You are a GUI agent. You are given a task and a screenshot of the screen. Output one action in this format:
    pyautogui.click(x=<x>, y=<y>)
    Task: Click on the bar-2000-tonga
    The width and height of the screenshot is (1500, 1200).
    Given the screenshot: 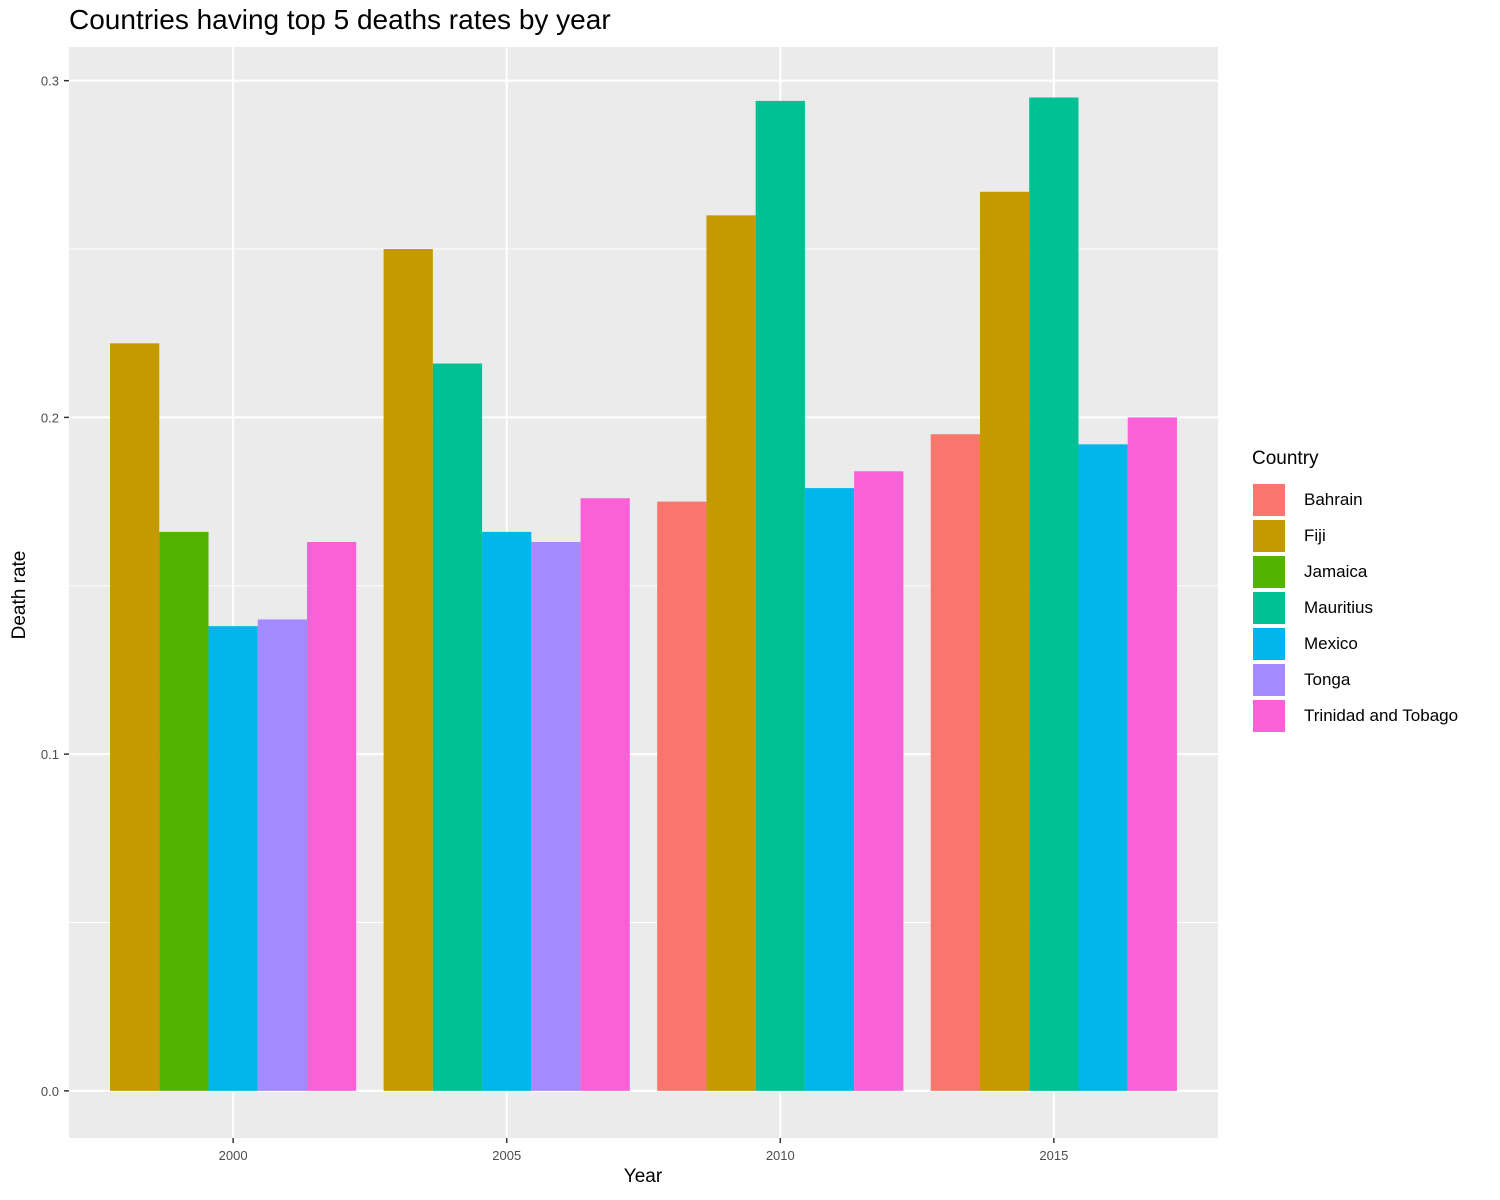 What is the action you would take?
    pyautogui.click(x=282, y=855)
    